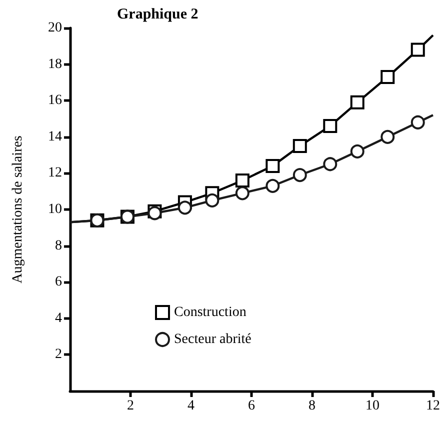 The width and height of the screenshot is (448, 423). What do you see at coordinates (210, 312) in the screenshot?
I see `legend-label: Construction` at bounding box center [210, 312].